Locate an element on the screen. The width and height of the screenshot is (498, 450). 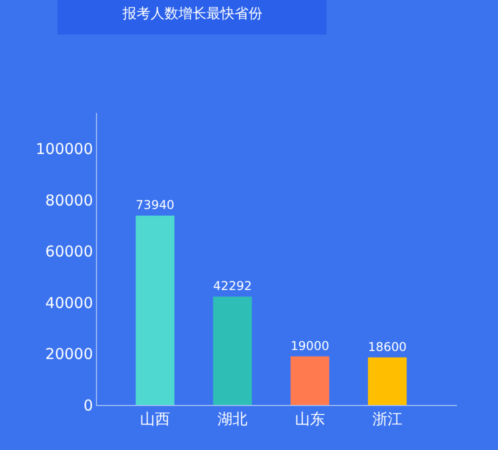
x-tick-label: 湖北 is located at coordinates (232, 419).